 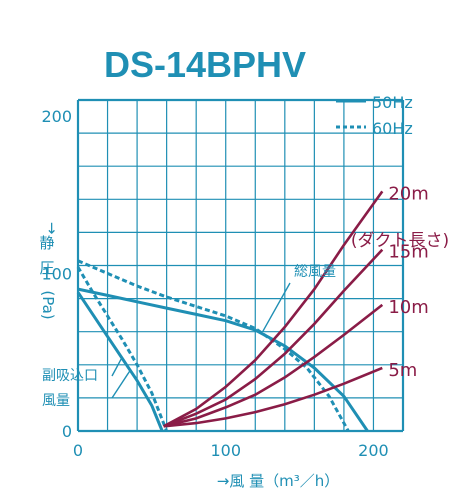 What do you see at coordinates (374, 115) in the screenshot?
I see `chart-legend: 50Hz 60Hz` at bounding box center [374, 115].